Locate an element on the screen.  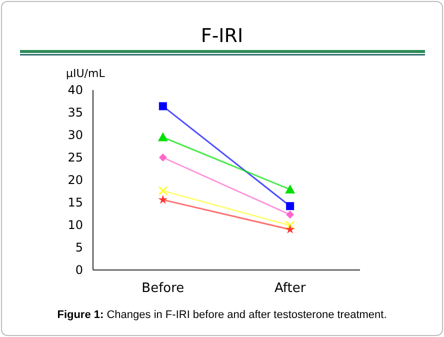
y-tick-label: 15 is located at coordinates (75, 203).